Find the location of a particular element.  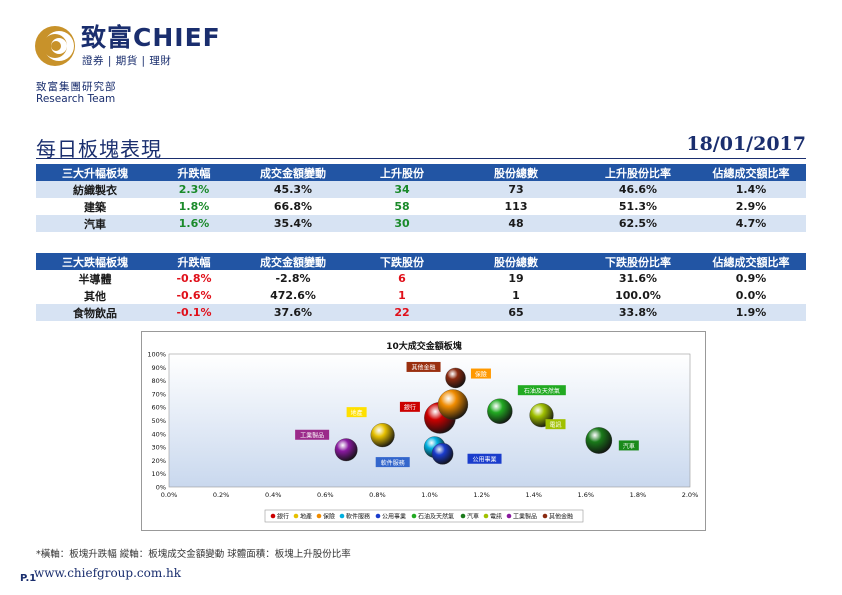

column-header: 升跌幅 is located at coordinates (194, 172).